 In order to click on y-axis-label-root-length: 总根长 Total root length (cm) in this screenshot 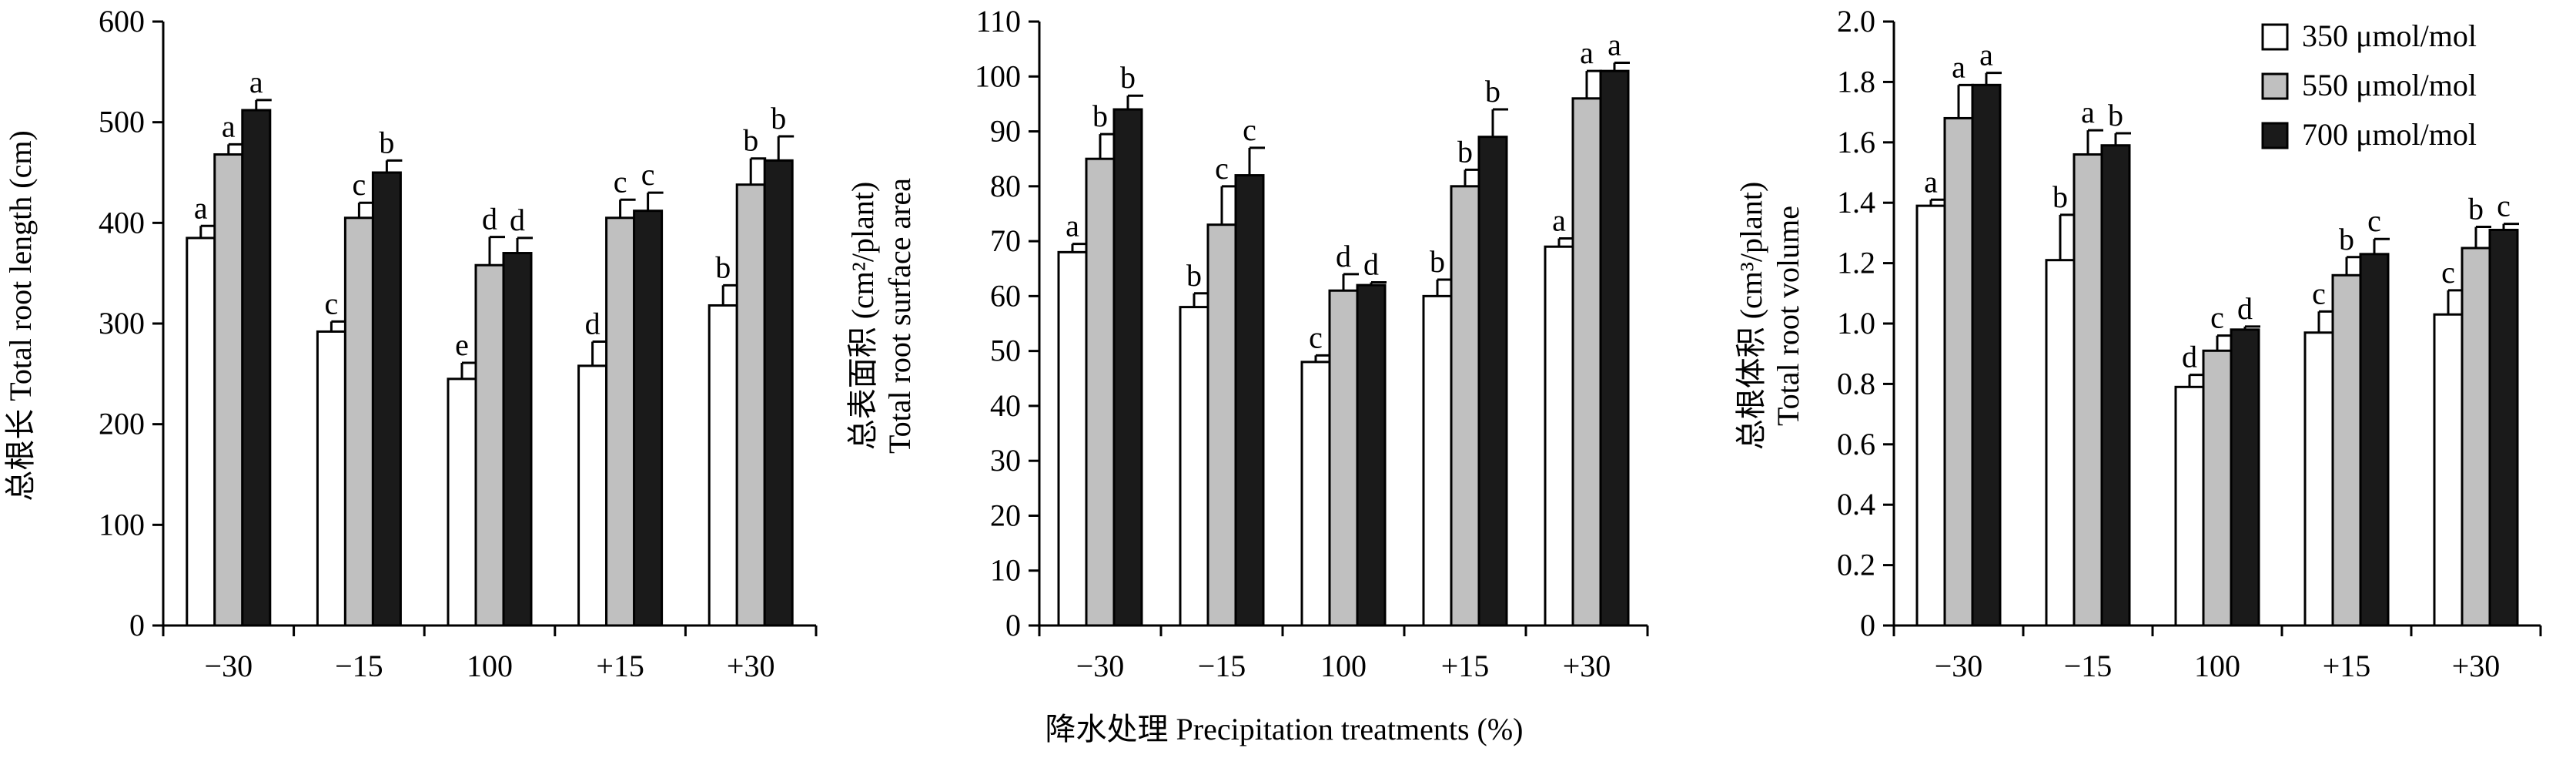, I will do `click(21, 316)`.